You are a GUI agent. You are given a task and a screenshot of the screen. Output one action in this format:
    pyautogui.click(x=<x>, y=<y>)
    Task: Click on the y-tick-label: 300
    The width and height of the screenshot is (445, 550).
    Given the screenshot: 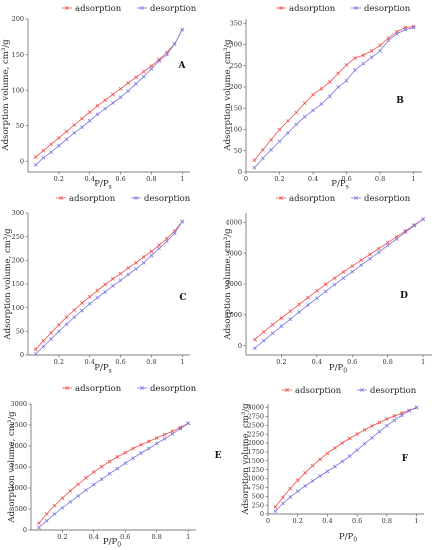 What is the action you would take?
    pyautogui.click(x=18, y=213)
    